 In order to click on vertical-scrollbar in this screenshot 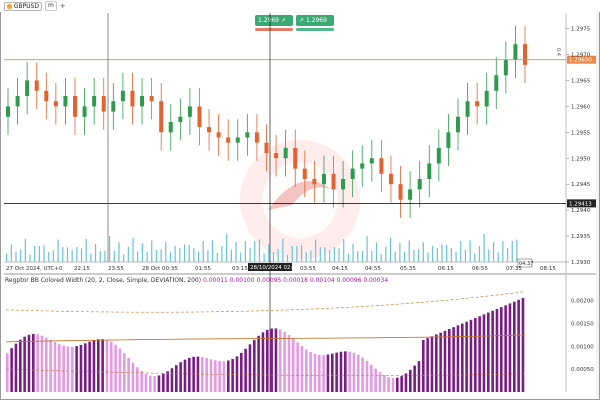, I will do `click(597, 205)`.